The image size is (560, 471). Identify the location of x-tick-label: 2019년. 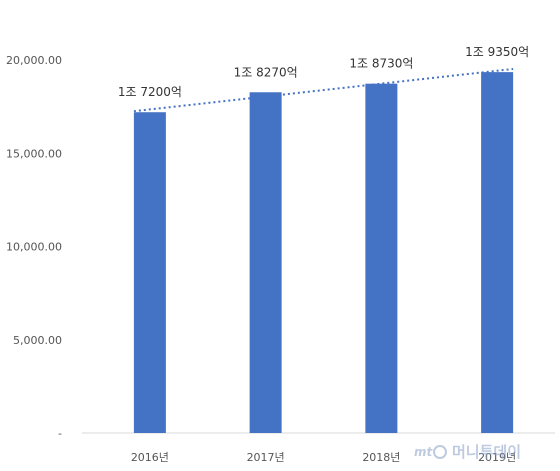
(497, 457).